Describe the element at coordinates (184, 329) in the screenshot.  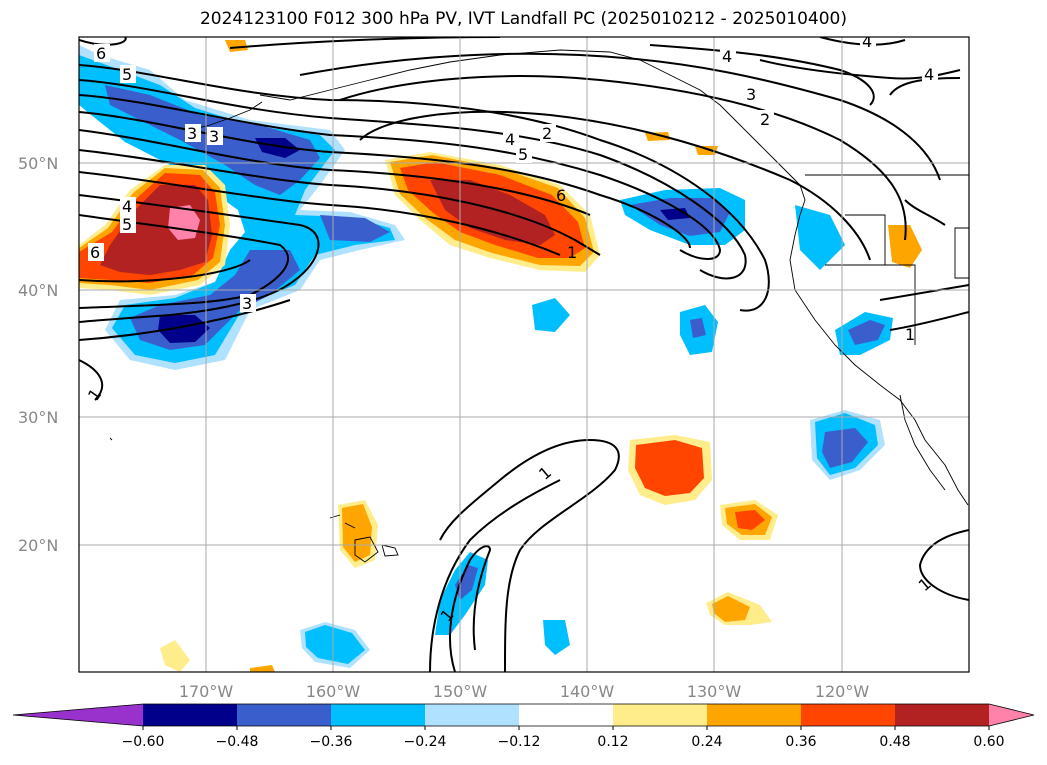
I see `neg-anomaly-nw-4b` at that location.